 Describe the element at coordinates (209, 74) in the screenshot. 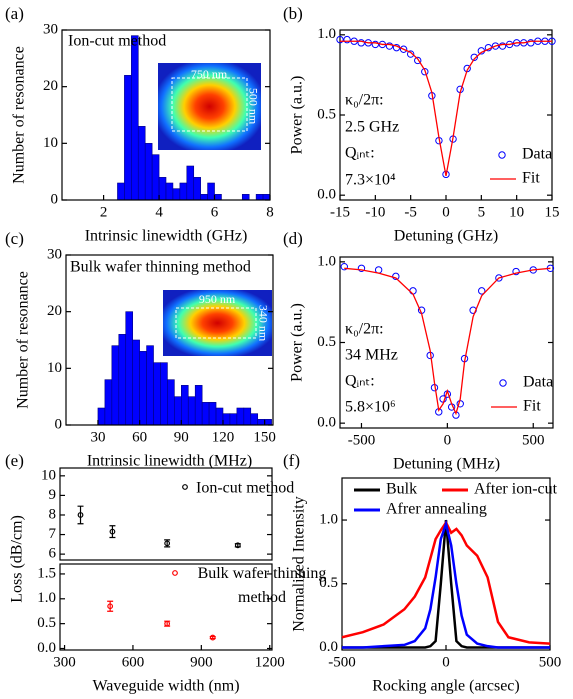

I see `inset-label: 750 nm` at that location.